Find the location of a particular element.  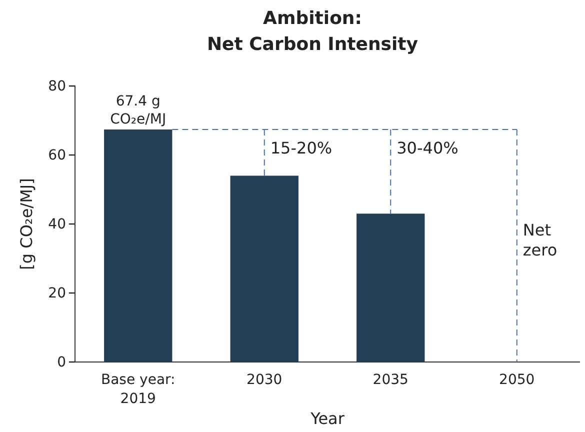

x-axis-title: Year is located at coordinates (327, 418).